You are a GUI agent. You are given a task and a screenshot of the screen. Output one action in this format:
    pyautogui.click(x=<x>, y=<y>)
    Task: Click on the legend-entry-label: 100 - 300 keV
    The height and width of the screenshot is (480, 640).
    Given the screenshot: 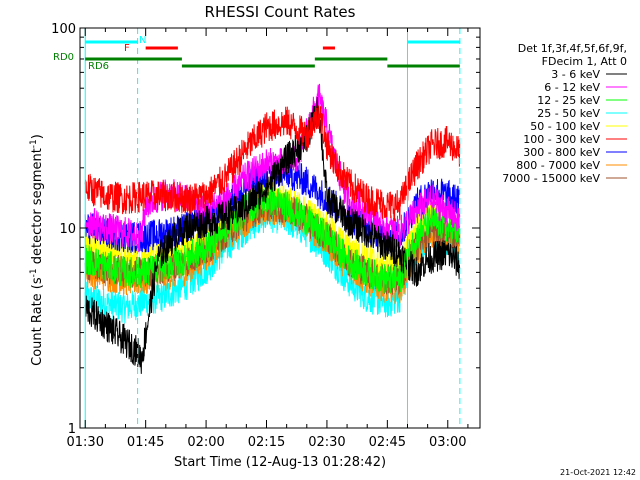 What is the action you would take?
    pyautogui.click(x=561, y=139)
    